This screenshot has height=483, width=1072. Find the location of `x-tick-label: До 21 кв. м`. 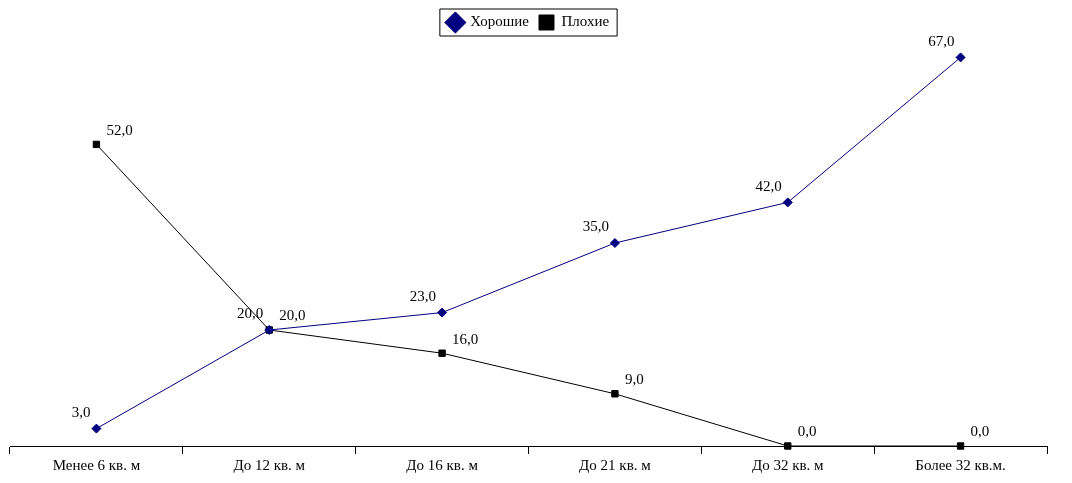

x-tick-label: До 21 кв. м is located at coordinates (615, 464).